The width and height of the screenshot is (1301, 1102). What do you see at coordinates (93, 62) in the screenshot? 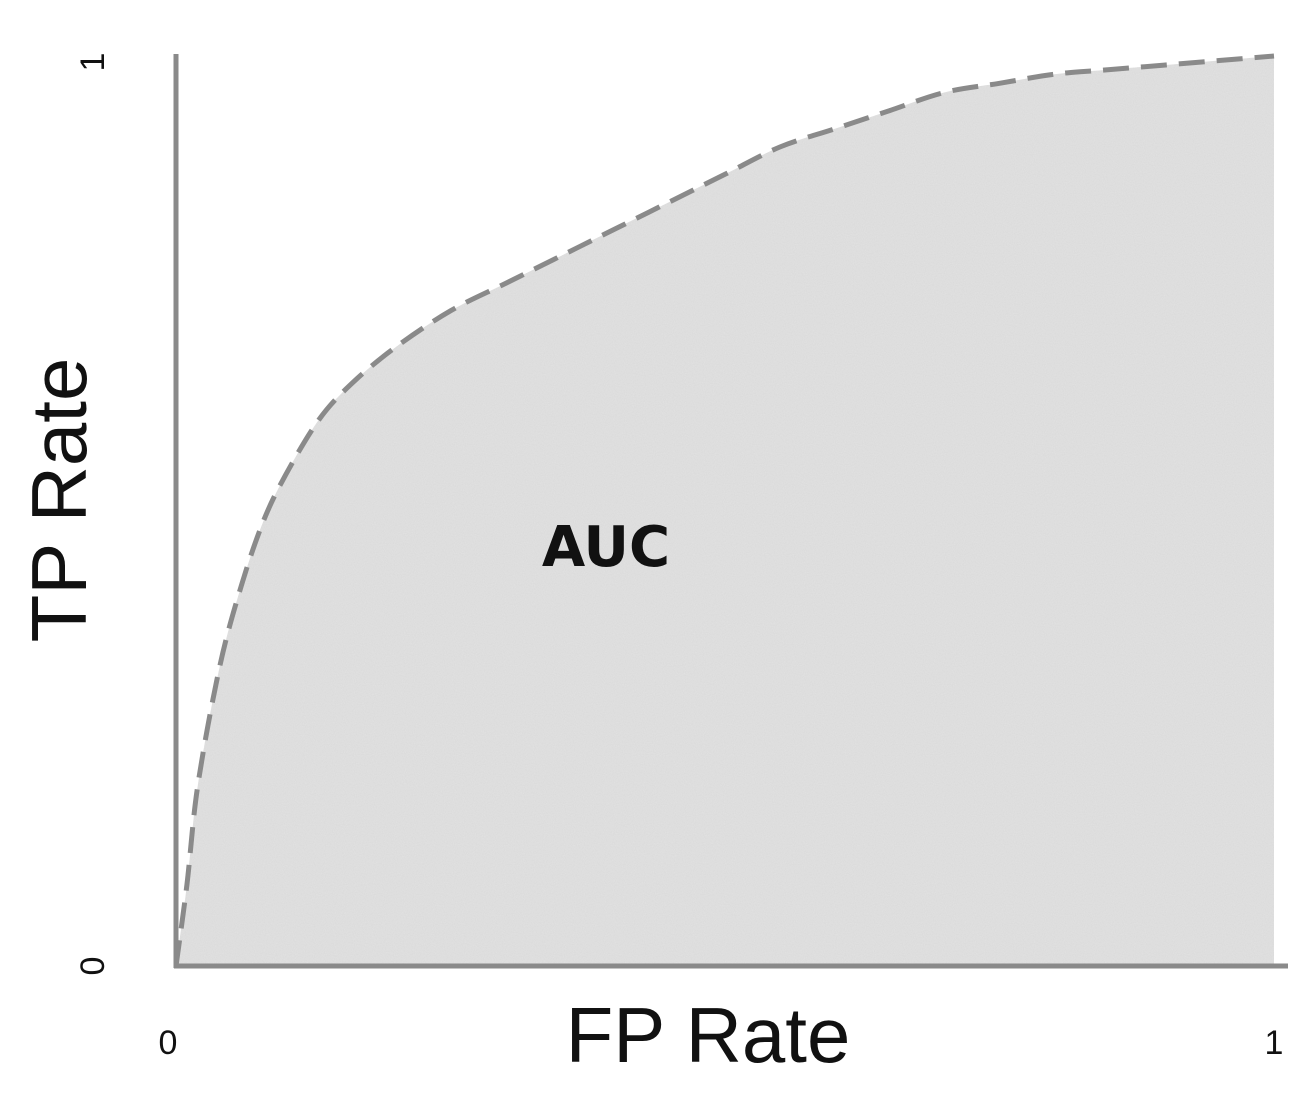
I see `y-tick-label-1: 1` at bounding box center [93, 62].